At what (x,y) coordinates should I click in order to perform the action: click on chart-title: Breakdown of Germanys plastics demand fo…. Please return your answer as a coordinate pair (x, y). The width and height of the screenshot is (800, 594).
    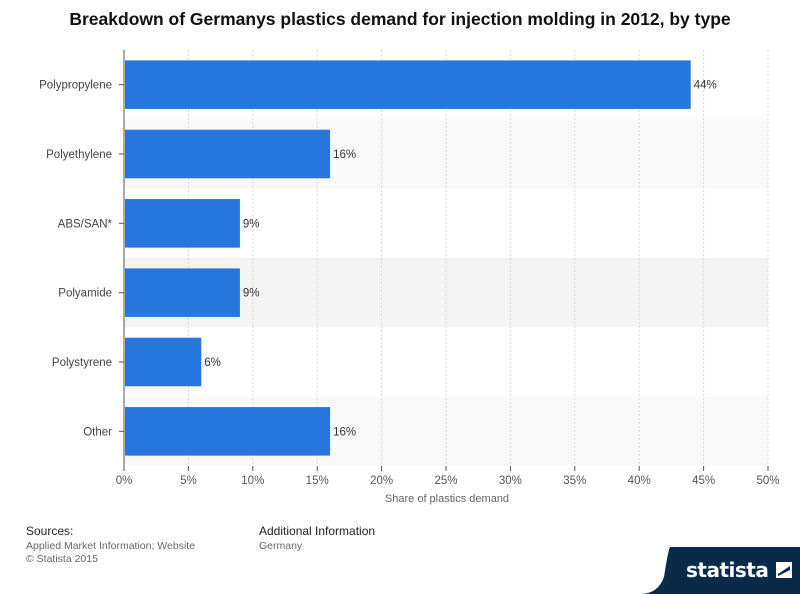
    Looking at the image, I should click on (400, 19).